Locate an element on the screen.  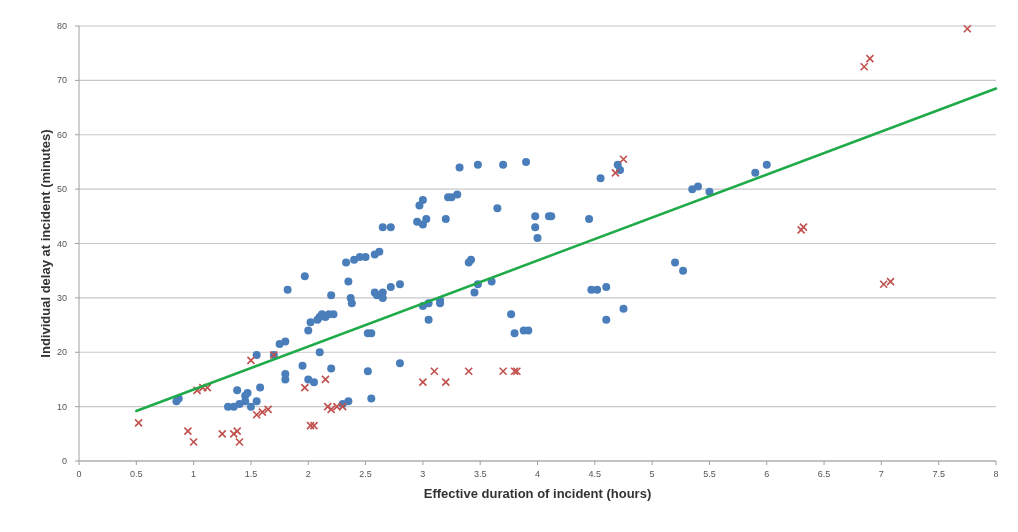
y-tick-label: 50 is located at coordinates (61, 189).